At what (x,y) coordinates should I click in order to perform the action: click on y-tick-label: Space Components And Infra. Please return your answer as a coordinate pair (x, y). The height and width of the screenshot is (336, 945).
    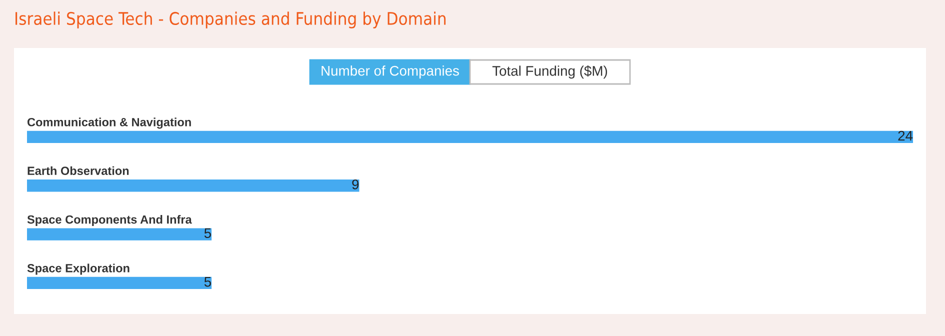
    Looking at the image, I should click on (109, 220).